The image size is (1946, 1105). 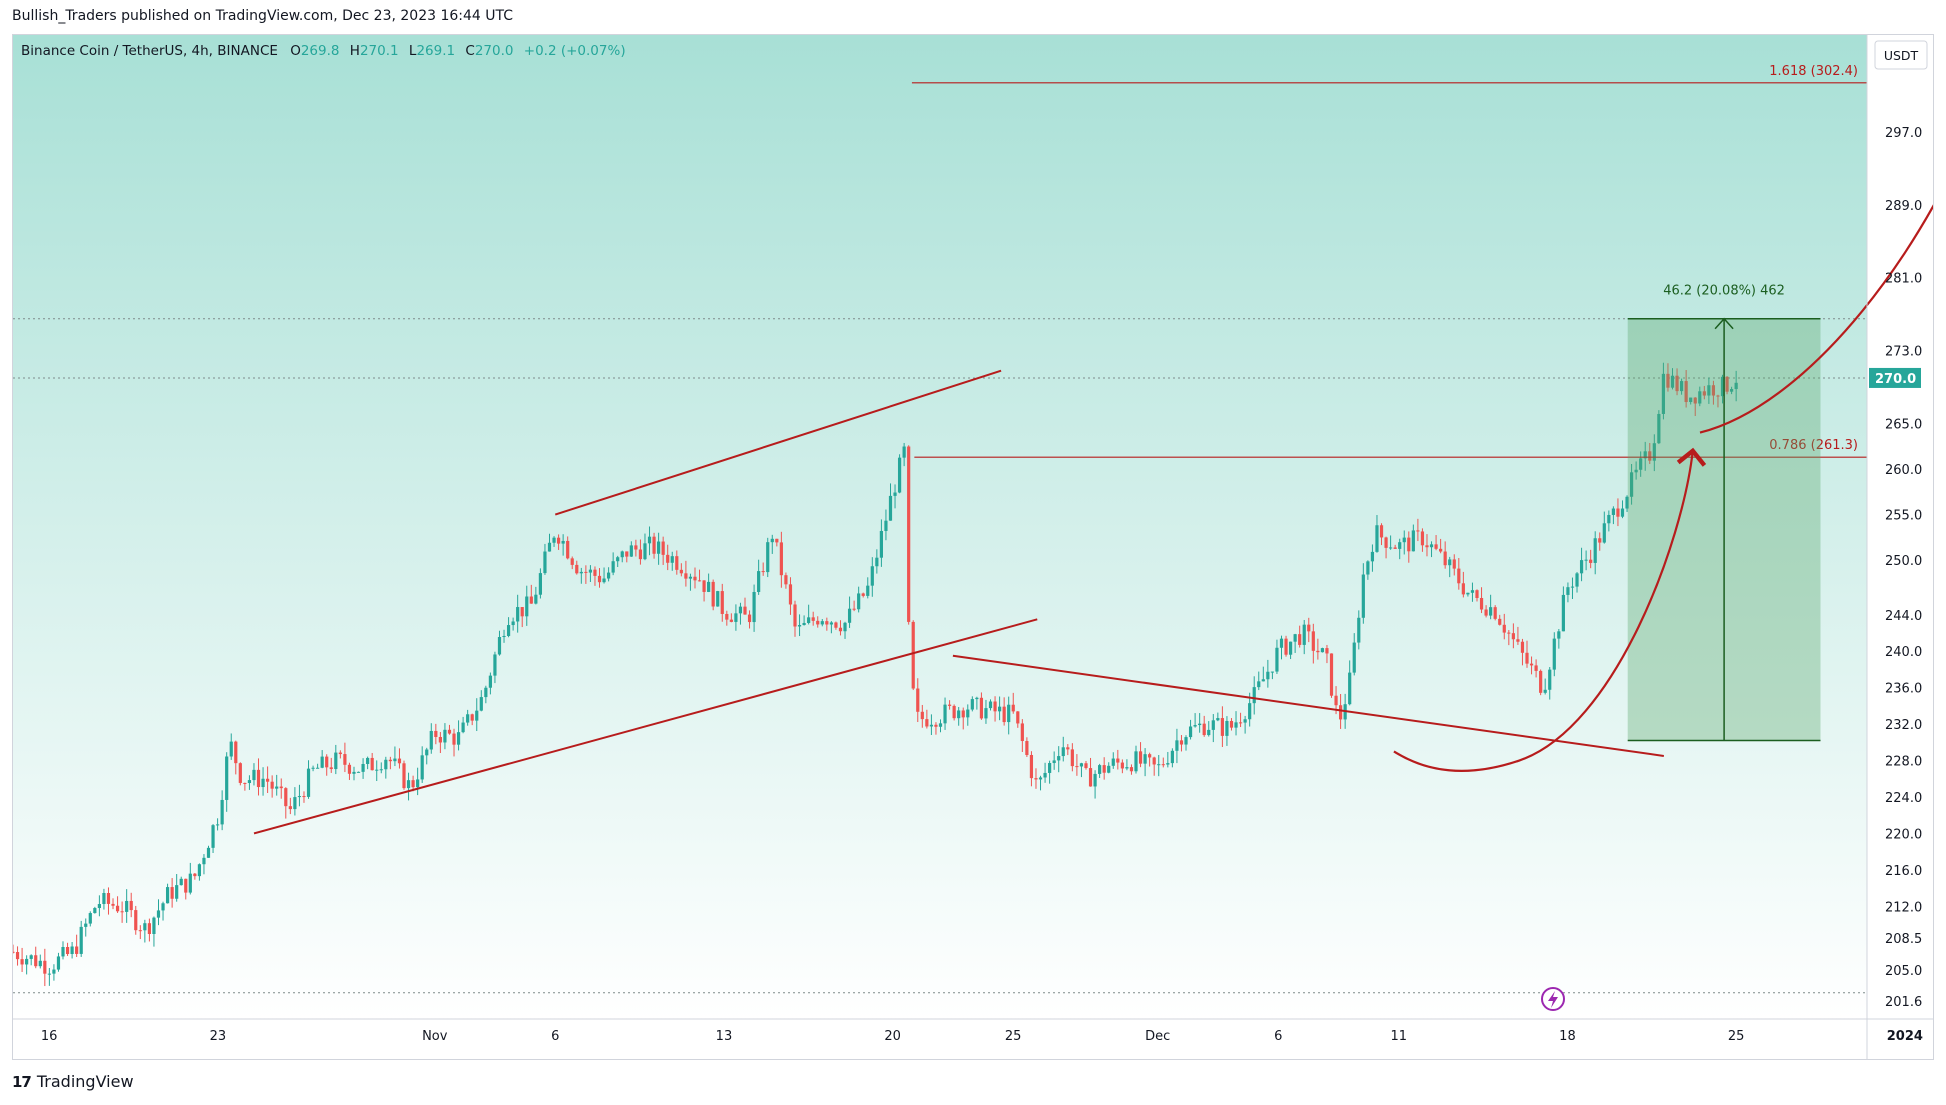 I want to click on x-tick-label: Dec, so click(x=1157, y=1036).